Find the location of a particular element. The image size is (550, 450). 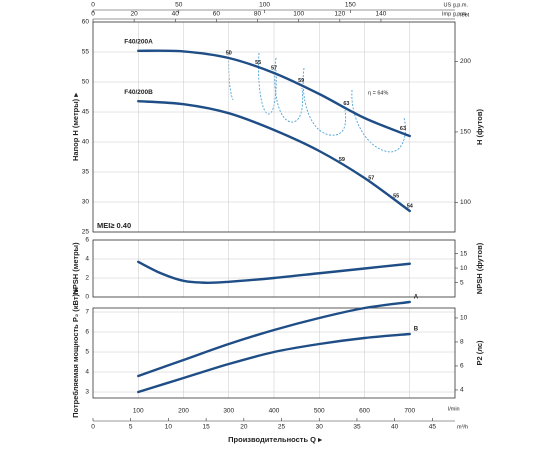

y-tick-label: 3 is located at coordinates (87, 392).